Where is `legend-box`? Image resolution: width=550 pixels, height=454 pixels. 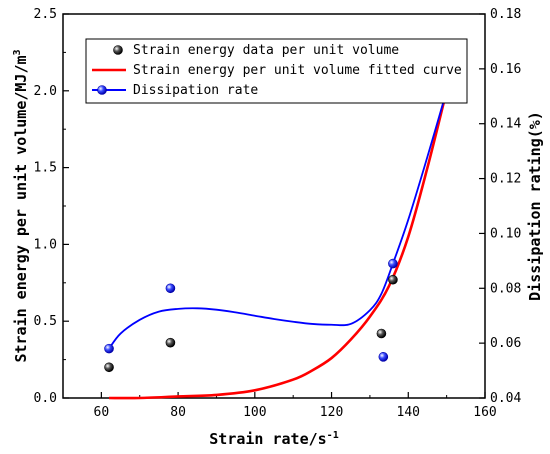 legend-box is located at coordinates (276, 71).